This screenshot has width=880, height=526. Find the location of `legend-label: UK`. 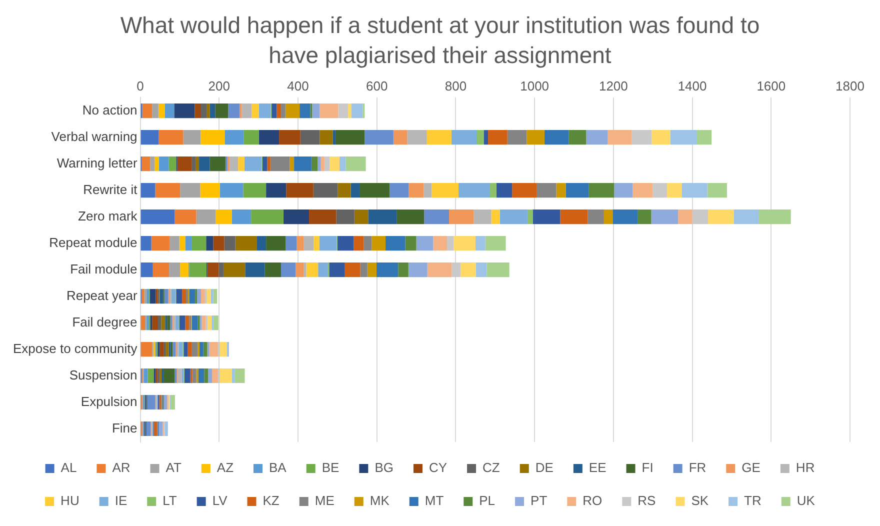

legend-label: UK is located at coordinates (806, 500).